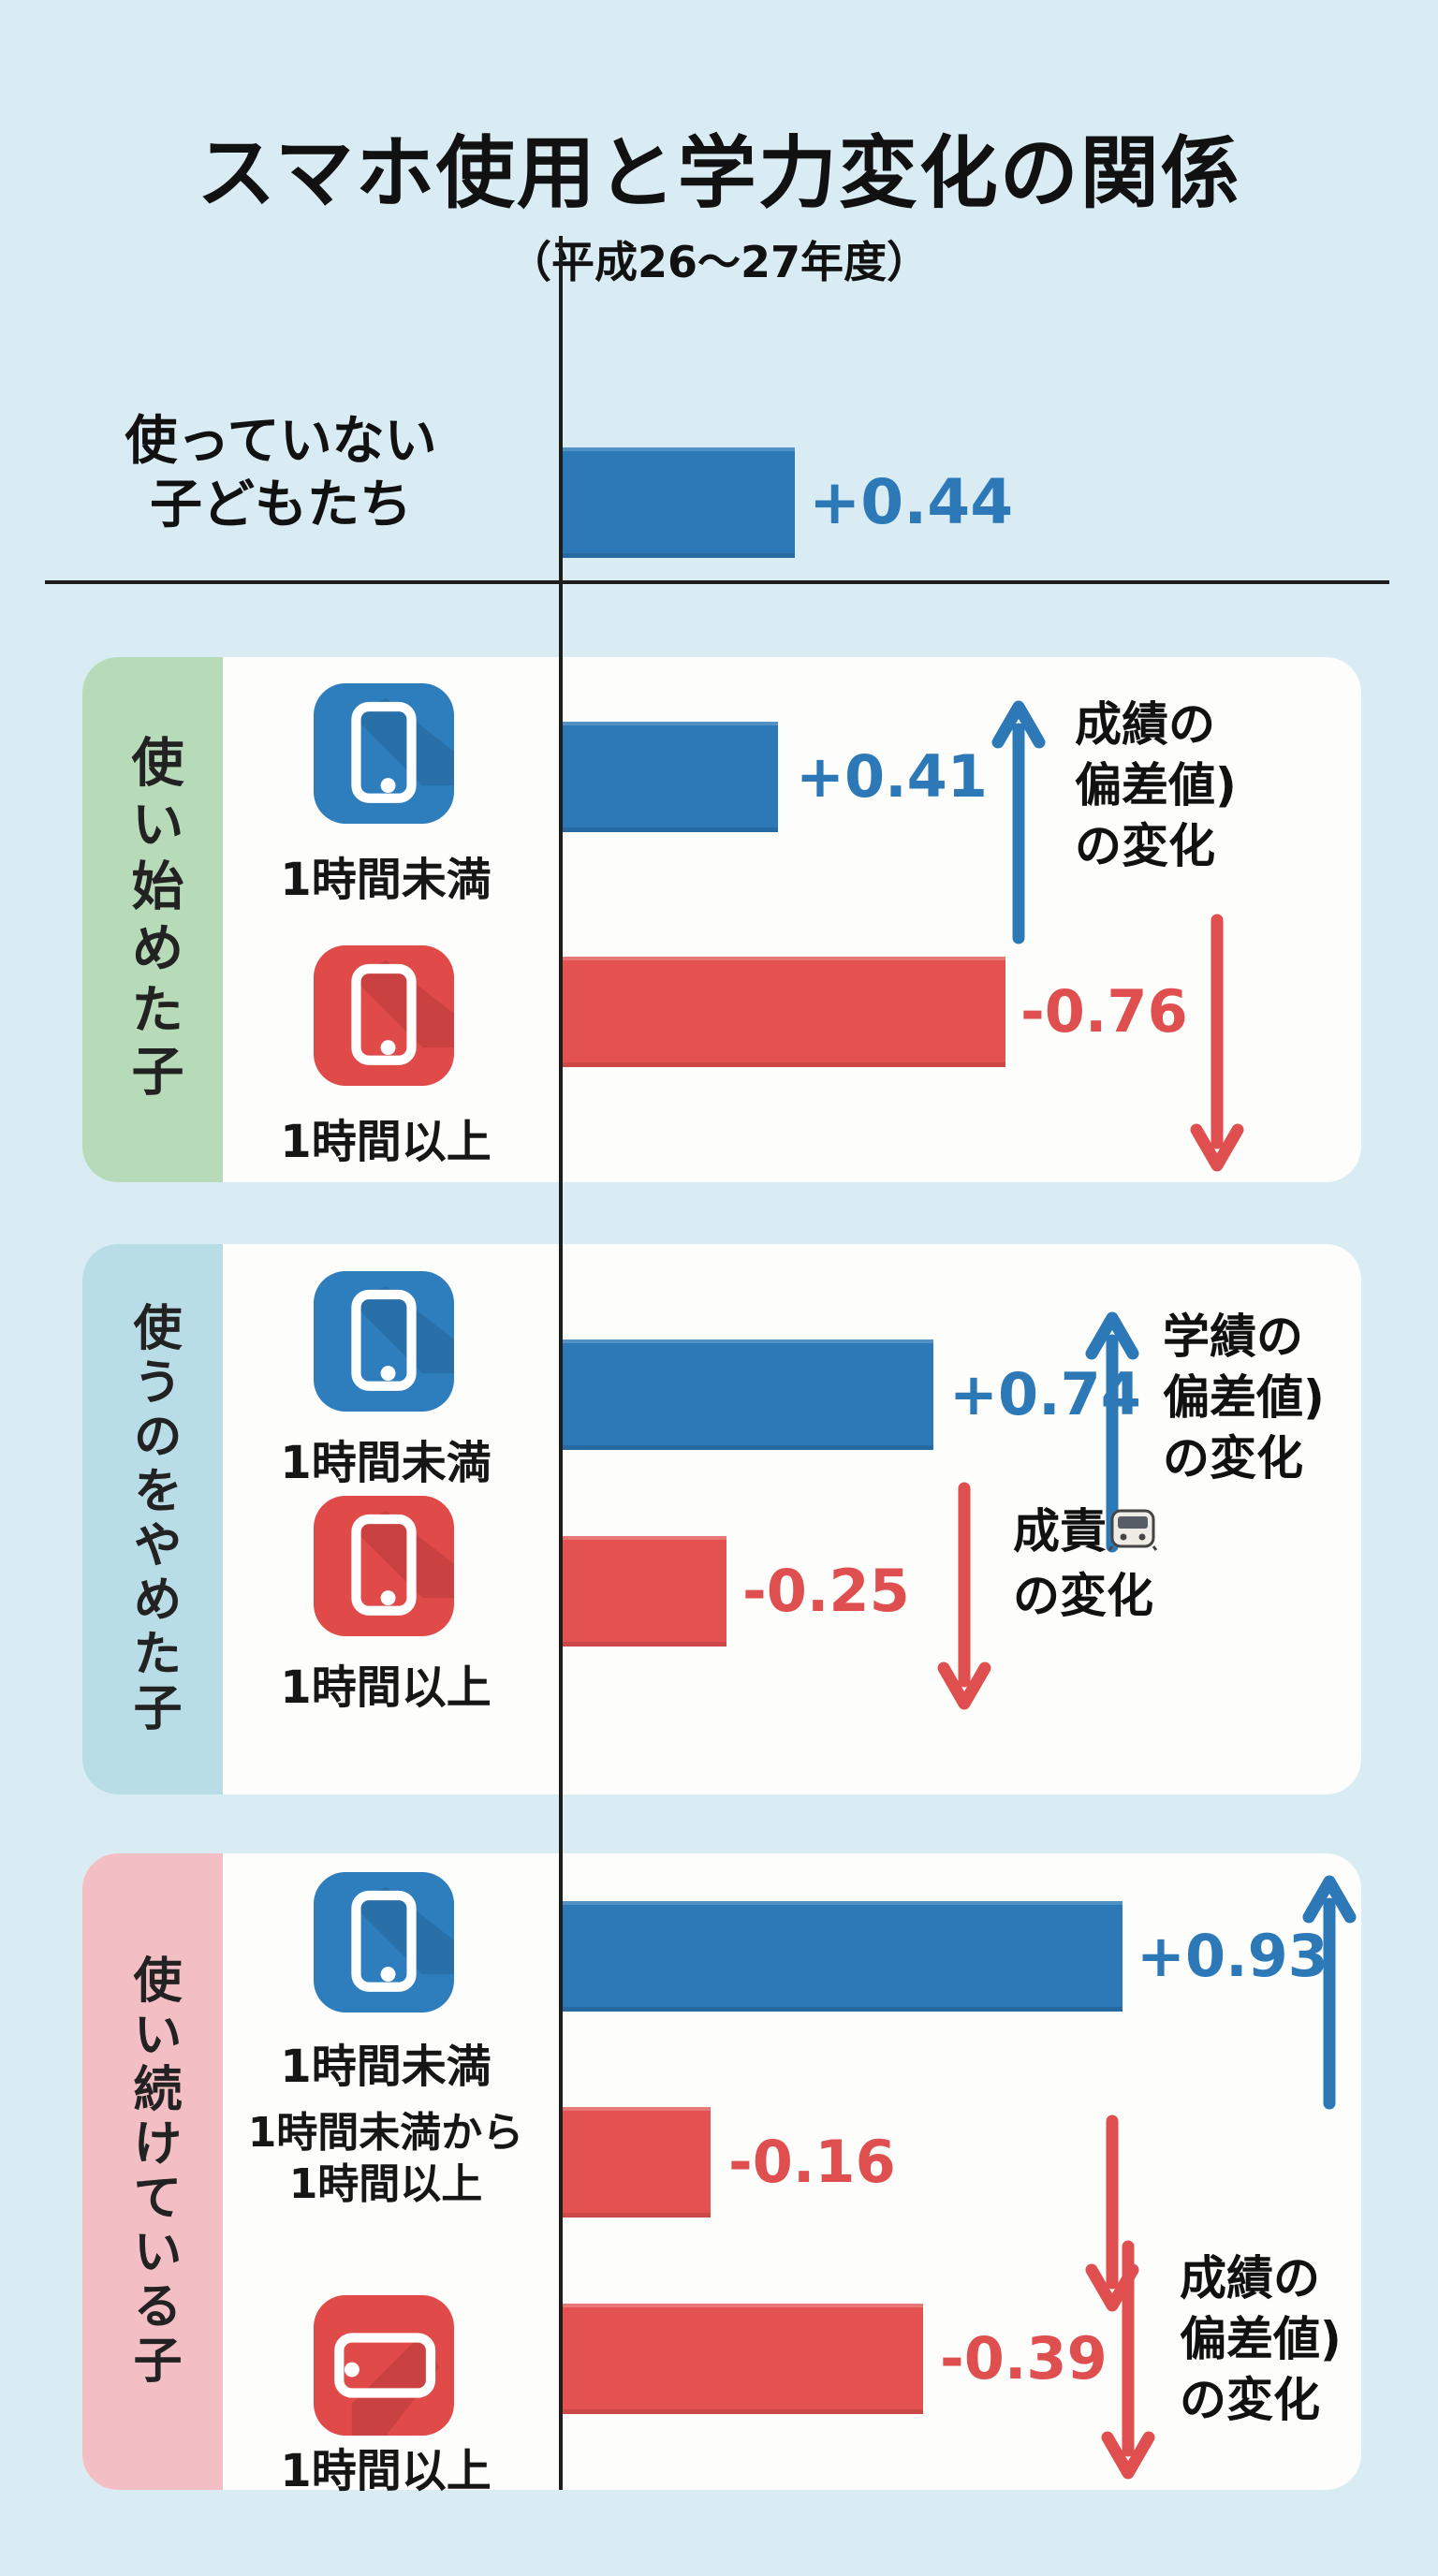 This screenshot has height=2576, width=1438. Describe the element at coordinates (670, 777) in the screenshot. I see `bar-started-under1h` at that location.